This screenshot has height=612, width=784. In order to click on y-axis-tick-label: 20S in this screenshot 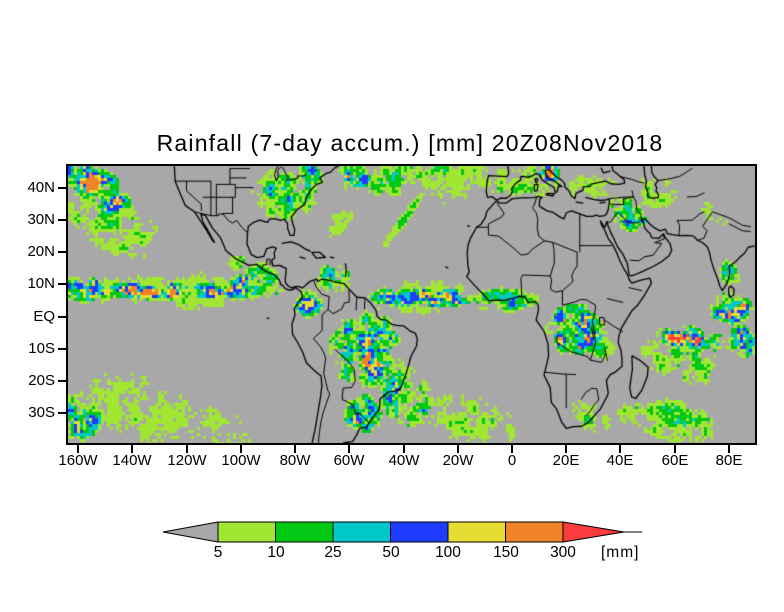, I will do `click(41, 380)`.